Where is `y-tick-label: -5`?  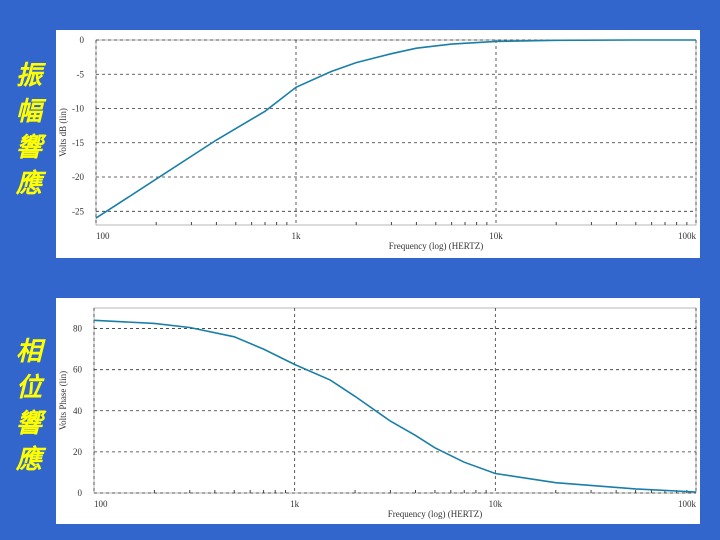
y-tick-label: -5 is located at coordinates (81, 74).